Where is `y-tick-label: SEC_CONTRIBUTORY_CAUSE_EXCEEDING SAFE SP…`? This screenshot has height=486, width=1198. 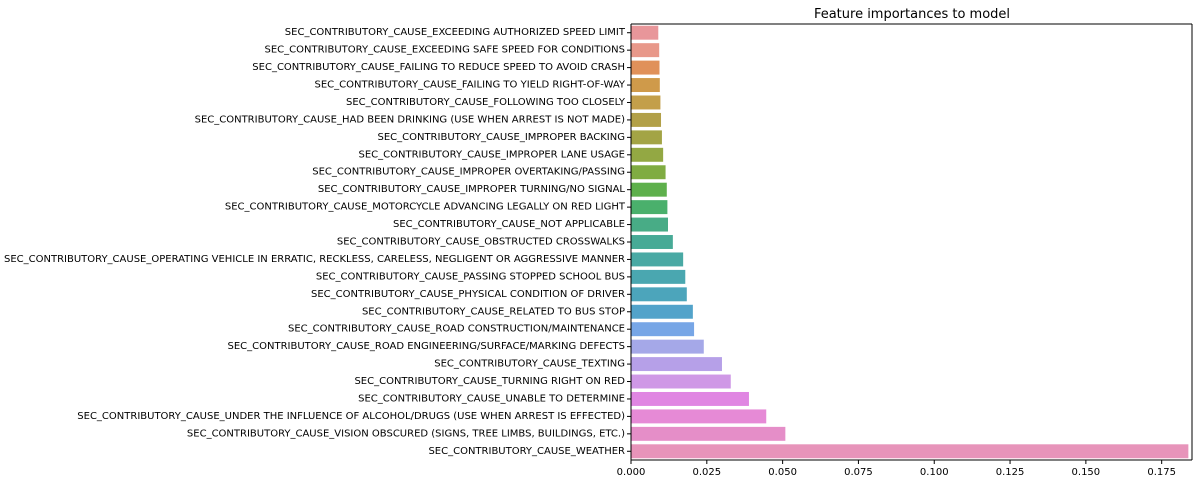 y-tick-label: SEC_CONTRIBUTORY_CAUSE_EXCEEDING SAFE SP… is located at coordinates (445, 50).